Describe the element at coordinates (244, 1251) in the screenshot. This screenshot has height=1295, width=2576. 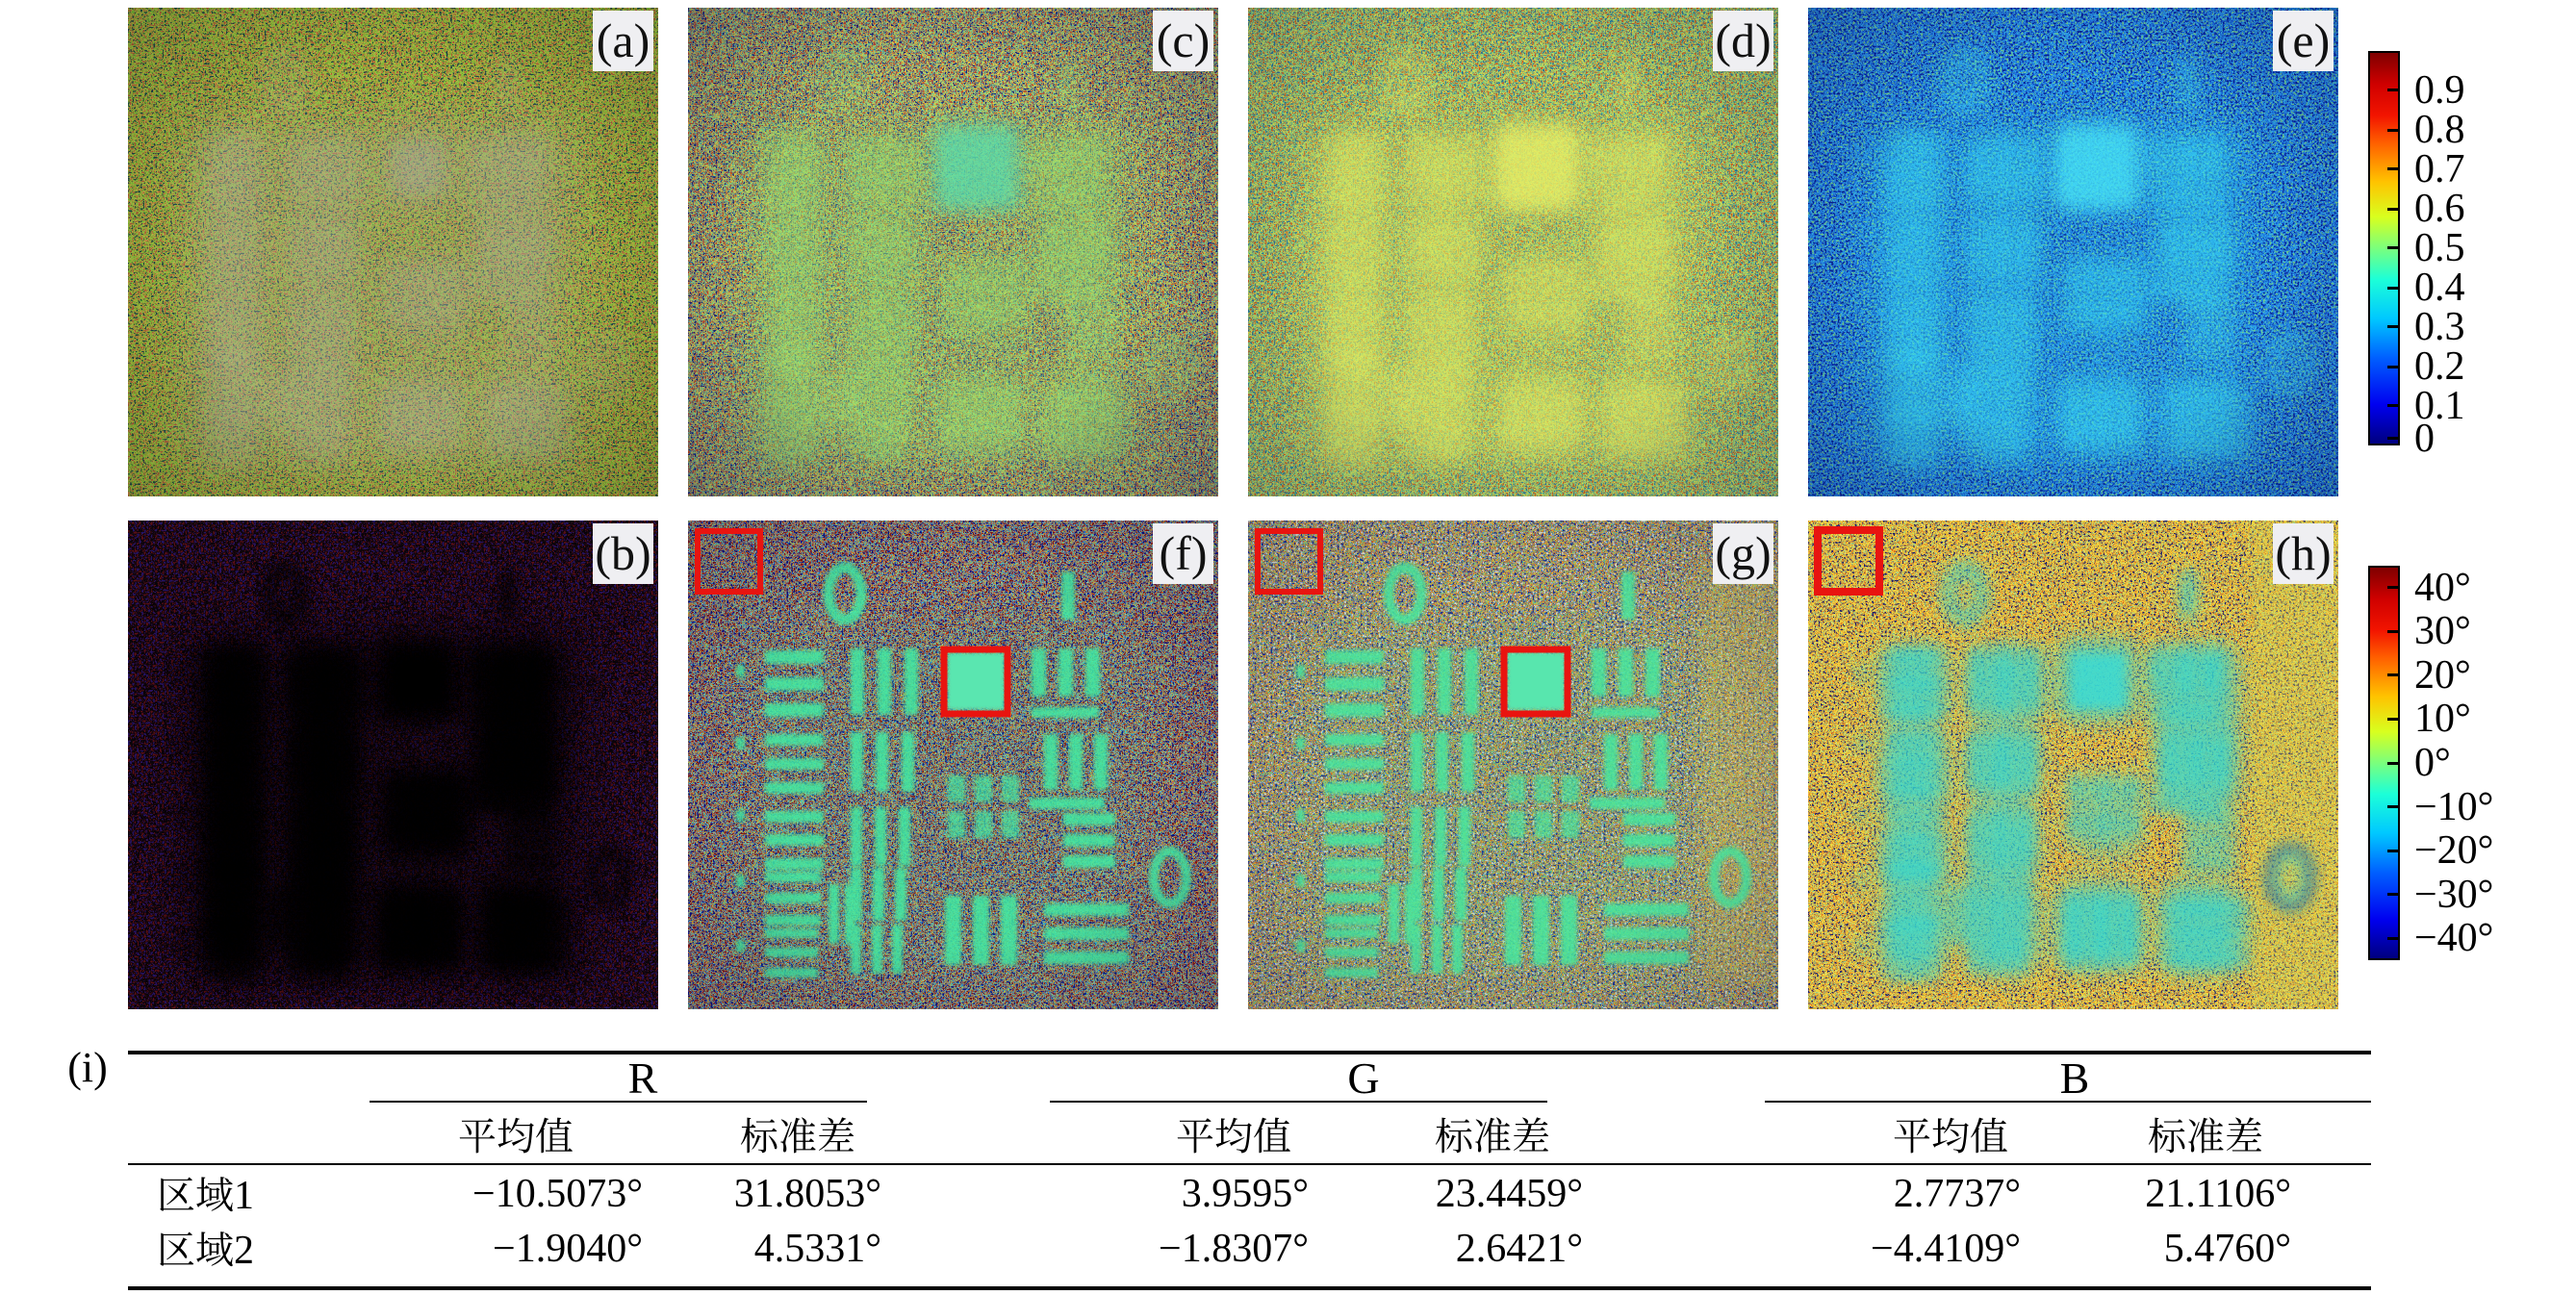
I see `svg-text: 2` at that location.